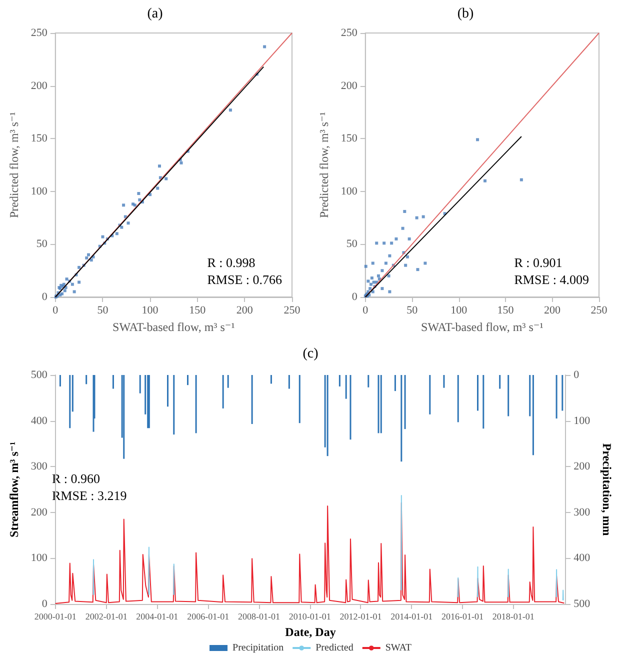  What do you see at coordinates (465, 14) in the screenshot?
I see `chart-title: (b)` at bounding box center [465, 14].